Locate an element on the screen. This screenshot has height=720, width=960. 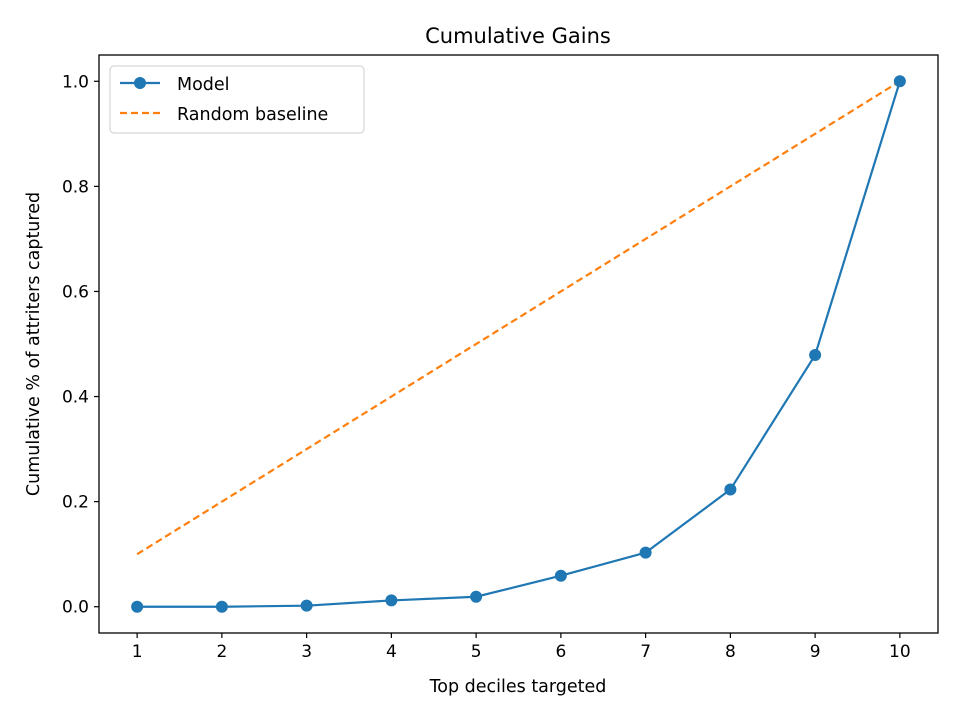
x-tick-label: 8 is located at coordinates (730, 652).